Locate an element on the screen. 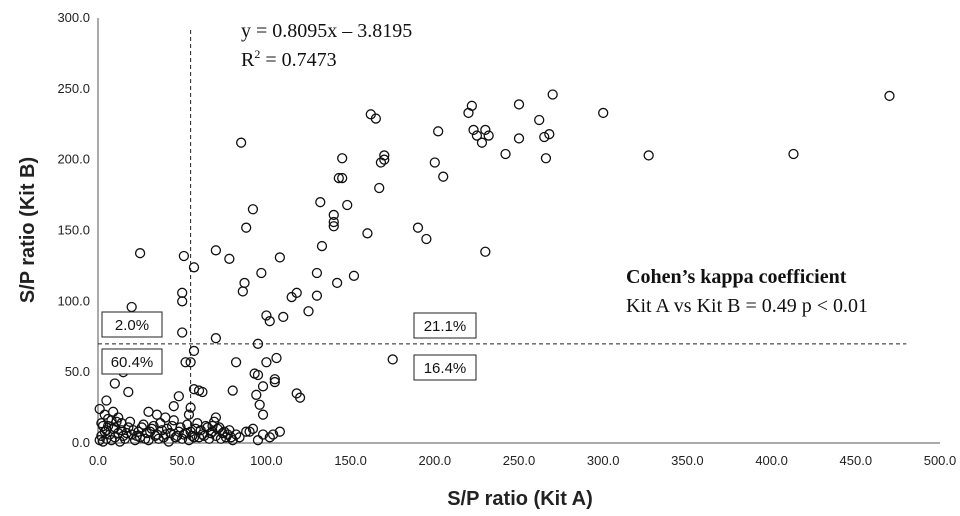 This screenshot has height=516, width=960. quadrant-lower-right: 16.4% is located at coordinates (445, 367).